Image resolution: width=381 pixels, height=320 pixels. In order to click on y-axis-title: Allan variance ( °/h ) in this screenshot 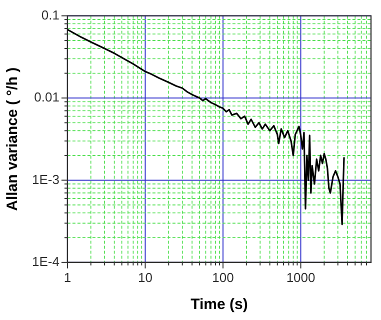, I will do `click(13, 139)`.